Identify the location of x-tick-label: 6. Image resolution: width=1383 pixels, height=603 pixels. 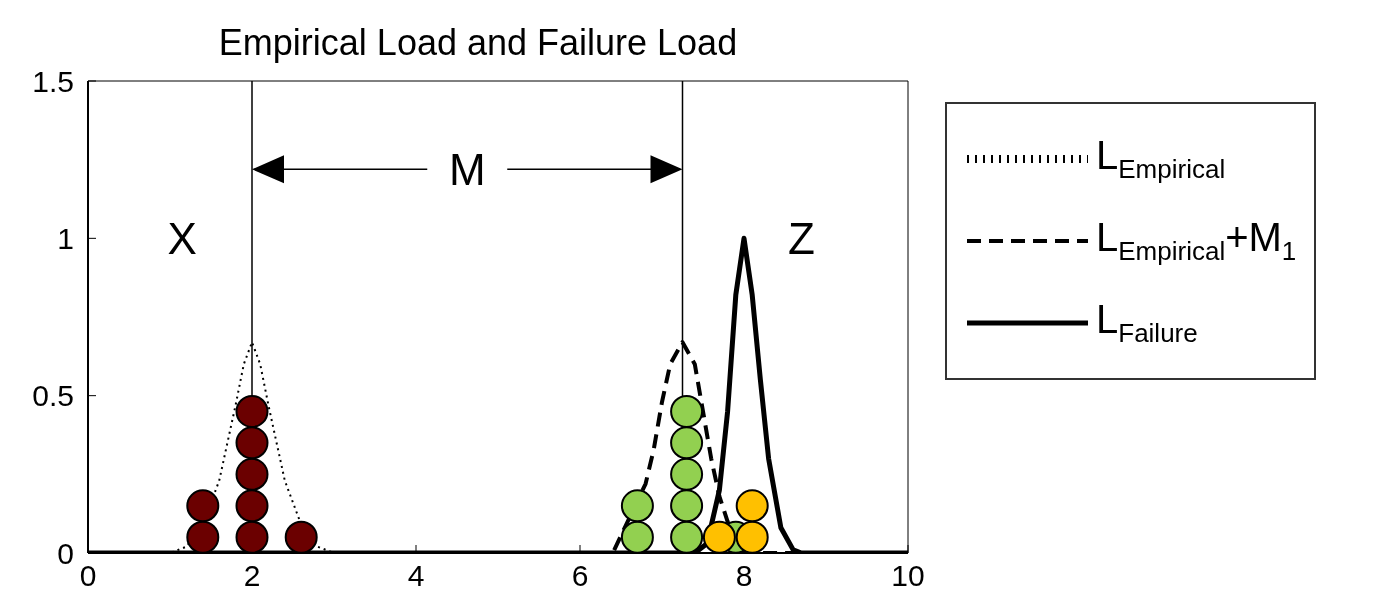
(580, 576).